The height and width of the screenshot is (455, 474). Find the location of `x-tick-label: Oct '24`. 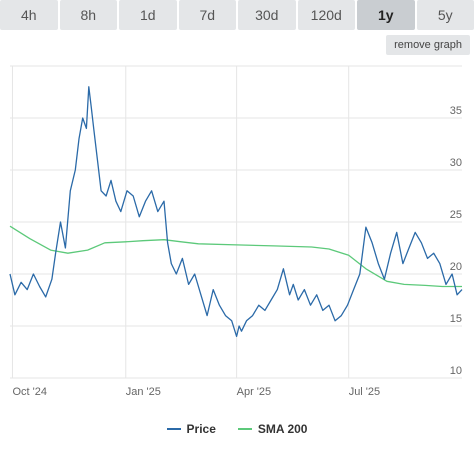

x-tick-label: Oct '24 is located at coordinates (29, 392).